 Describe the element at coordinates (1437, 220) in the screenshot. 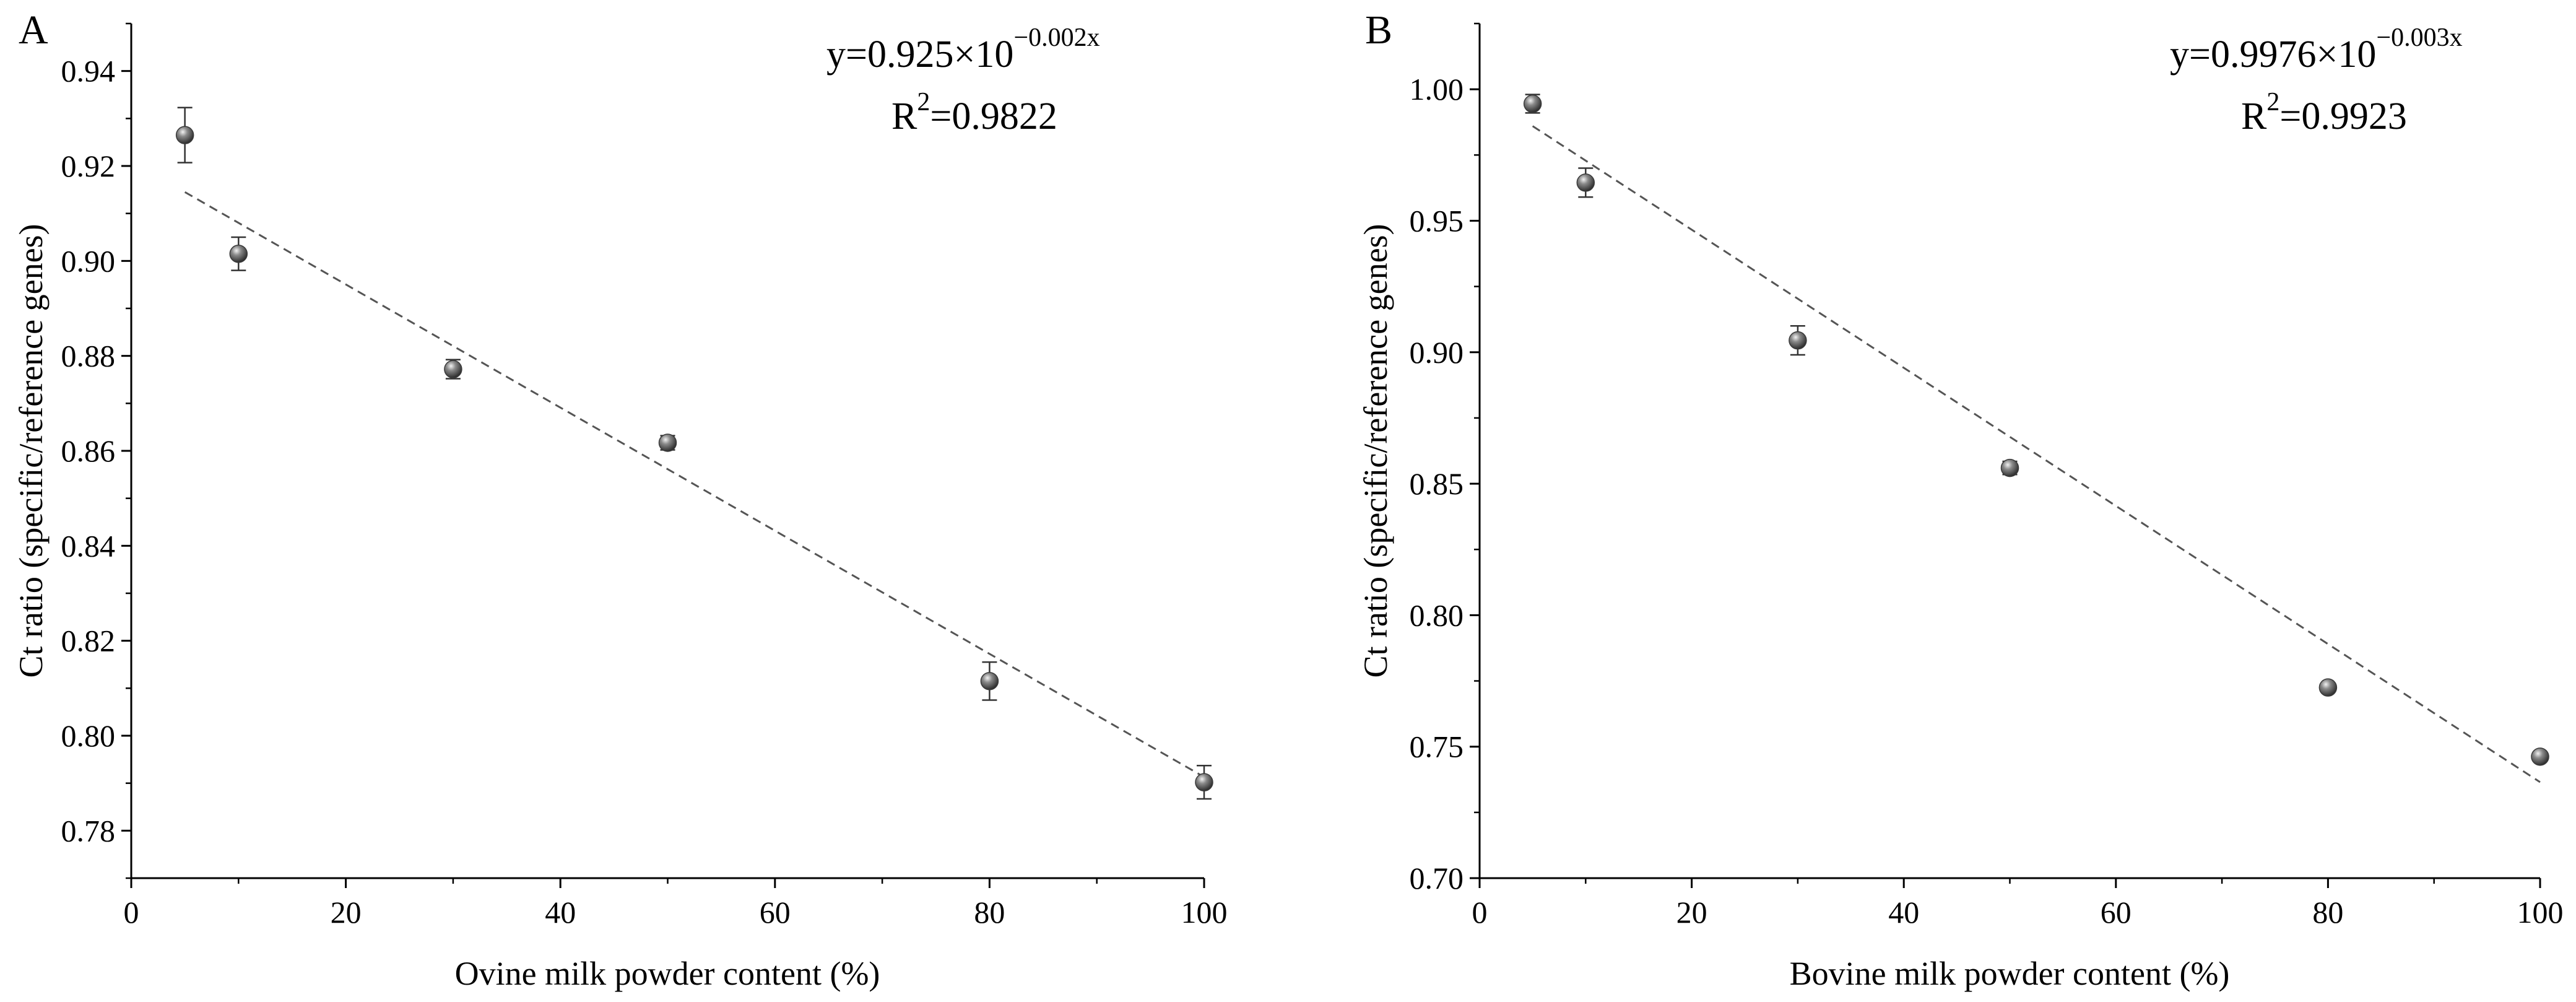

I see `y-tick-label: 0.95` at that location.